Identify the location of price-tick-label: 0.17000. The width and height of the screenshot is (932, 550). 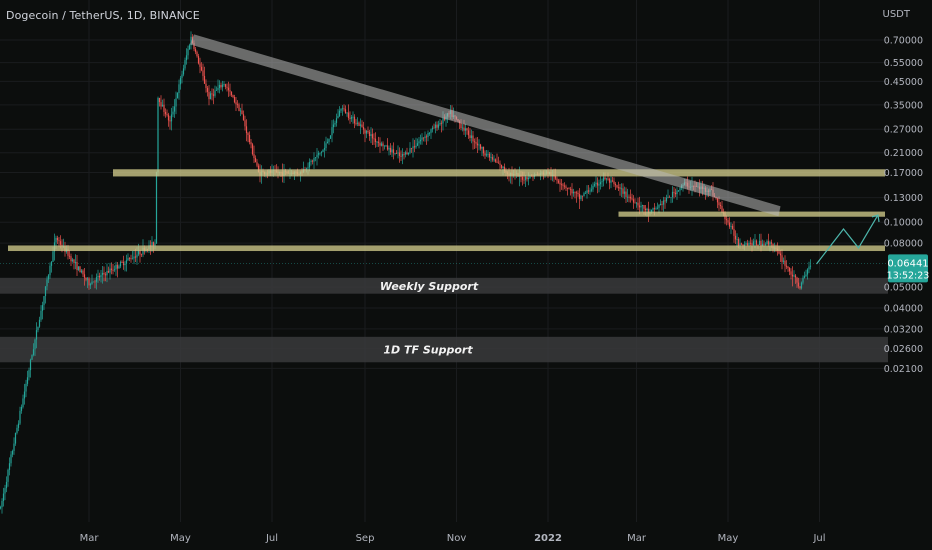
(903, 173).